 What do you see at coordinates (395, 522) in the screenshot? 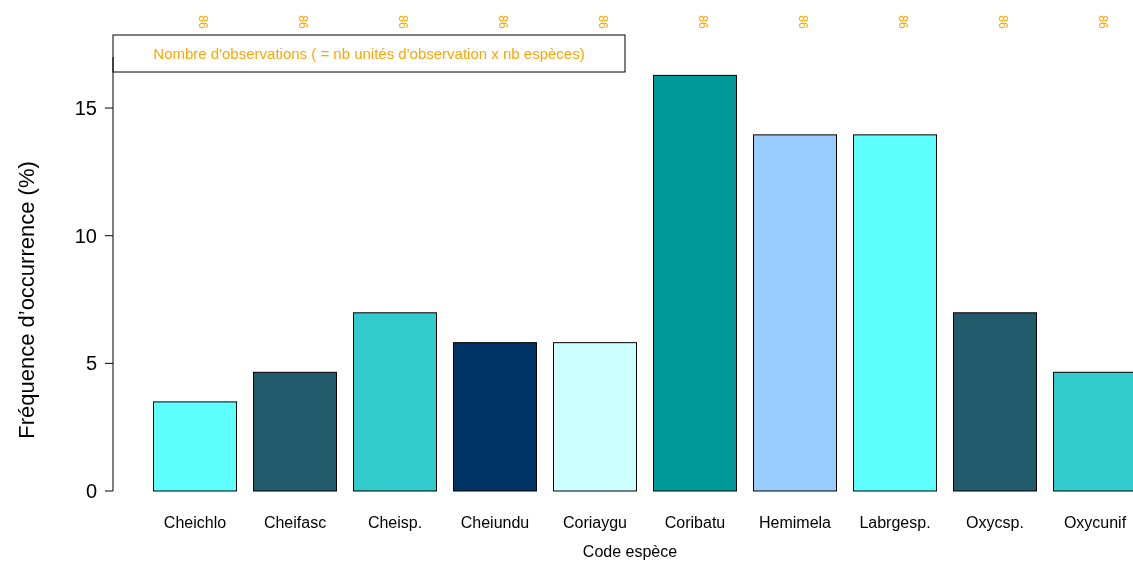
I see `x-tick-label: Cheisp.` at bounding box center [395, 522].